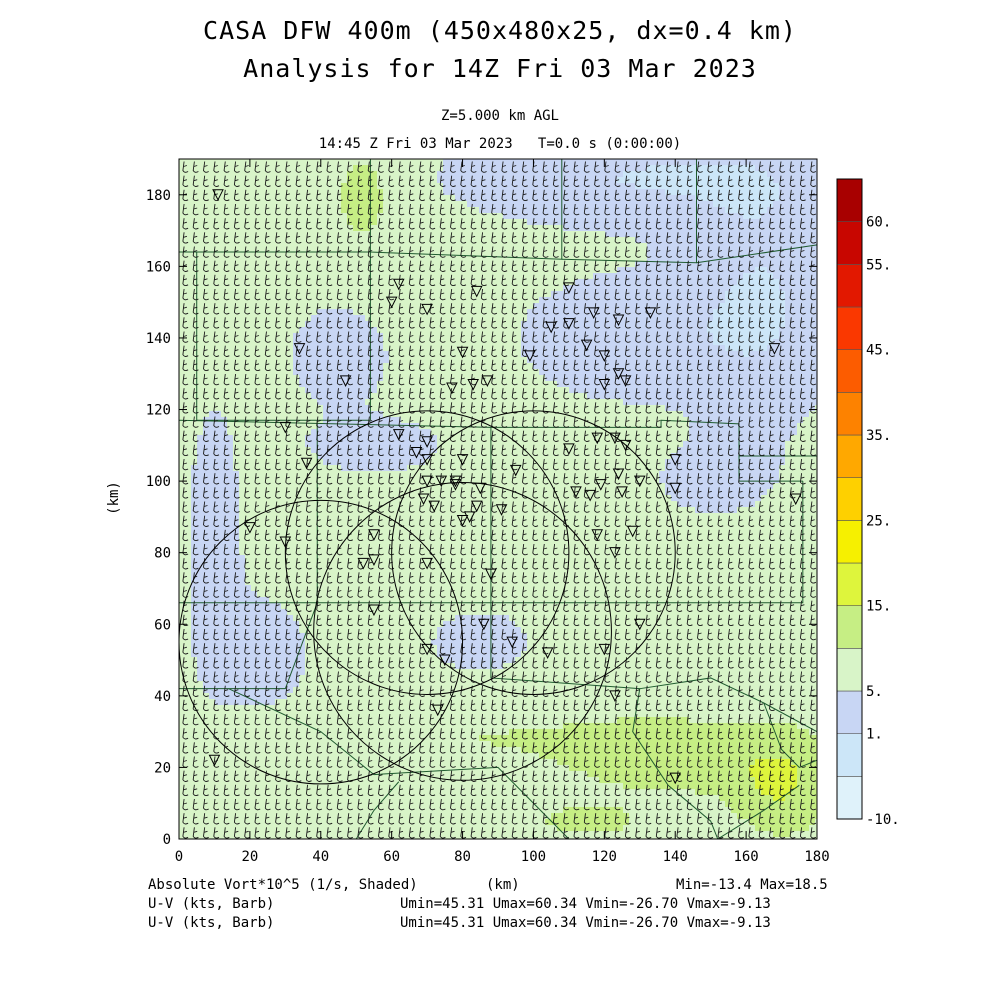  I want to click on x-tick-label: 120, so click(604, 857).